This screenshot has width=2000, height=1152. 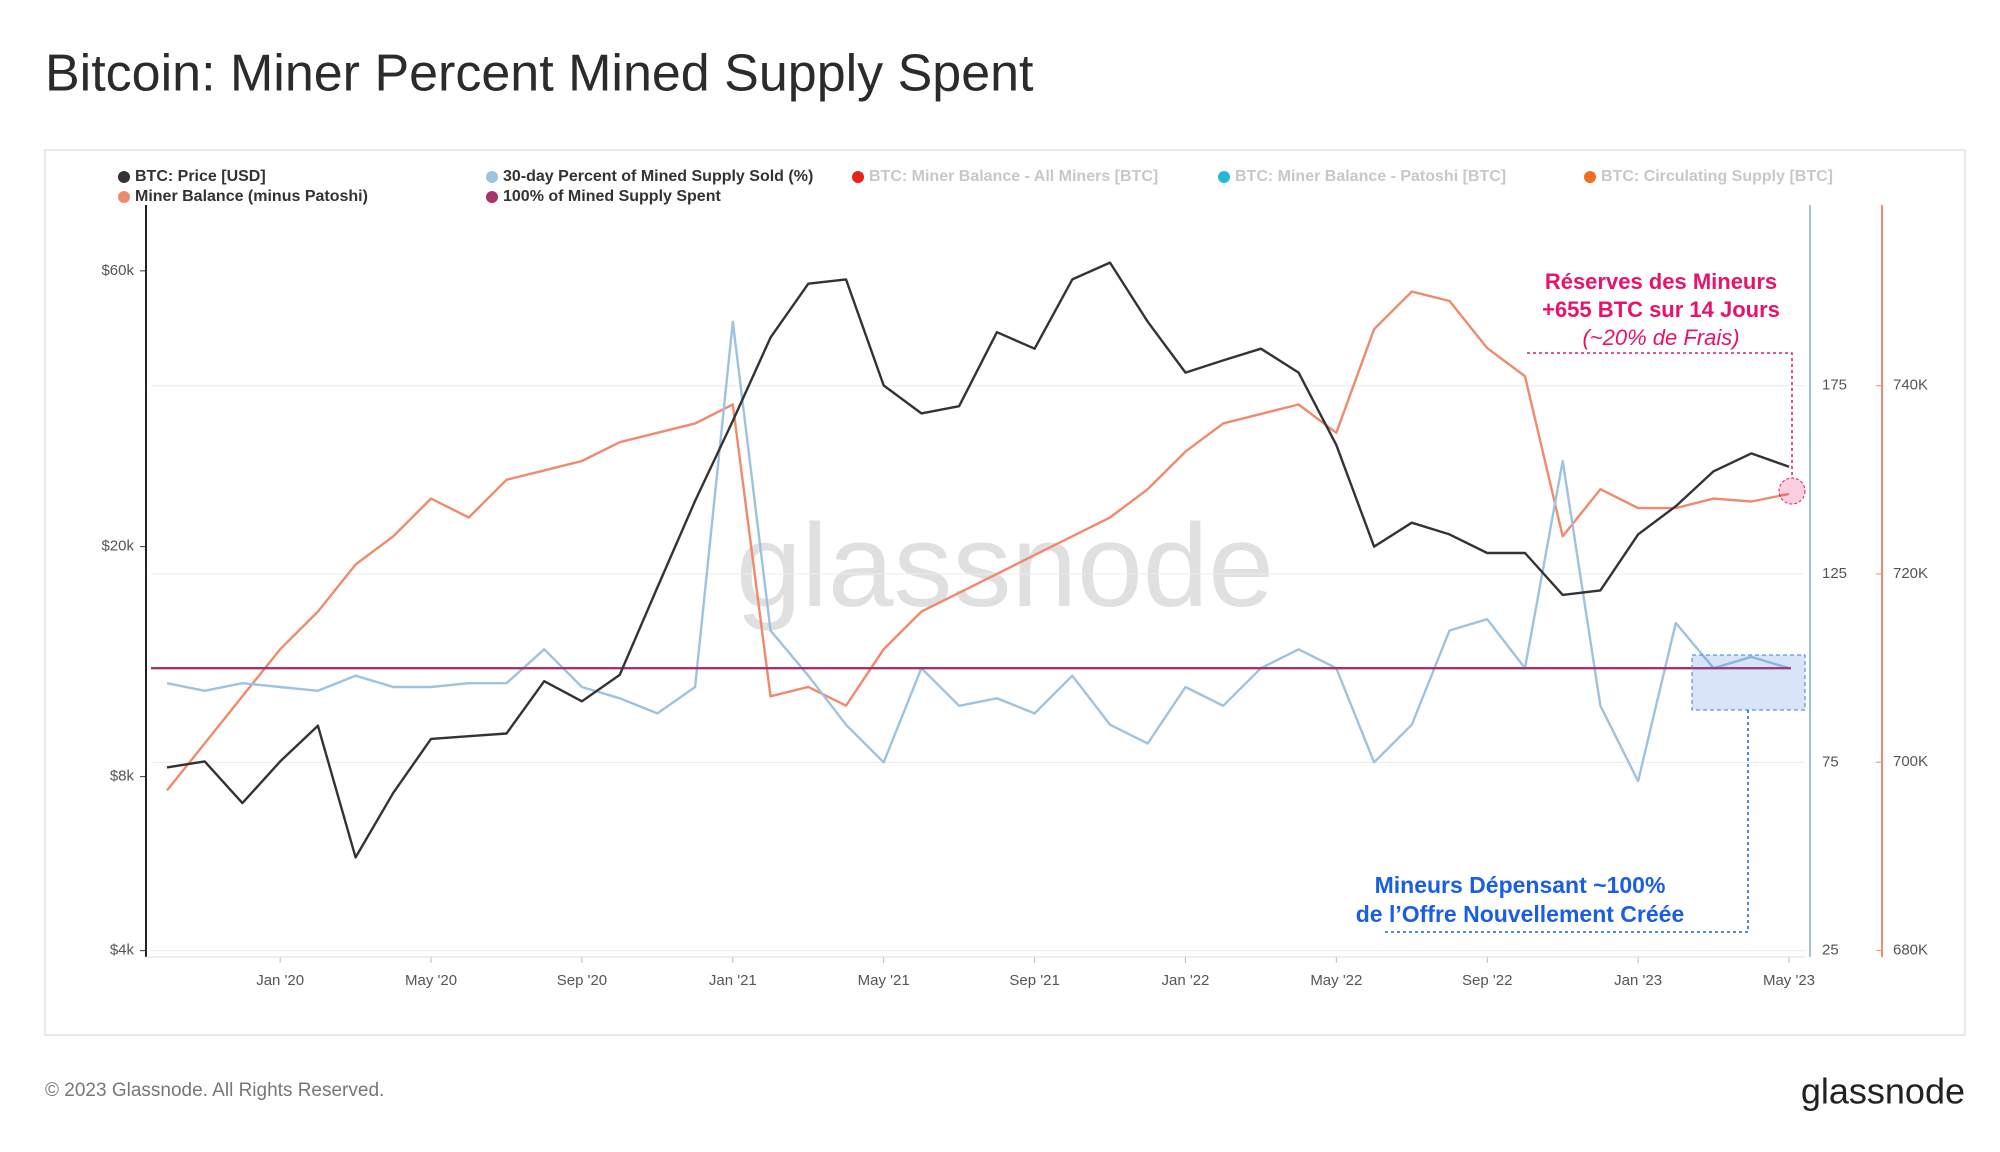 I want to click on x-tick-label: Sep '21, so click(x=1034, y=980).